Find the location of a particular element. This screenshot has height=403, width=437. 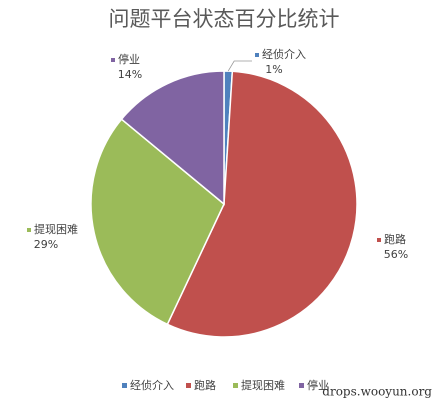

legend-label: 提现困难 is located at coordinates (263, 385).